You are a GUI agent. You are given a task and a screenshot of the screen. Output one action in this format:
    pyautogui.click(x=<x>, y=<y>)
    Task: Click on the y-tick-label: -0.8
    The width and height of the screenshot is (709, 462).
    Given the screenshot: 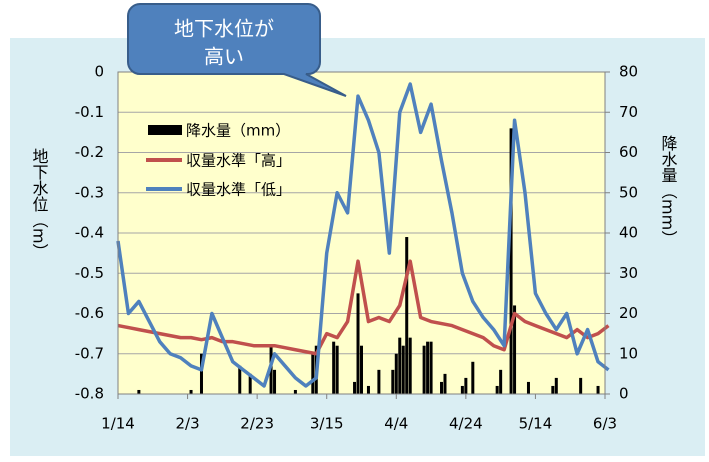 What is the action you would take?
    pyautogui.click(x=89, y=394)
    